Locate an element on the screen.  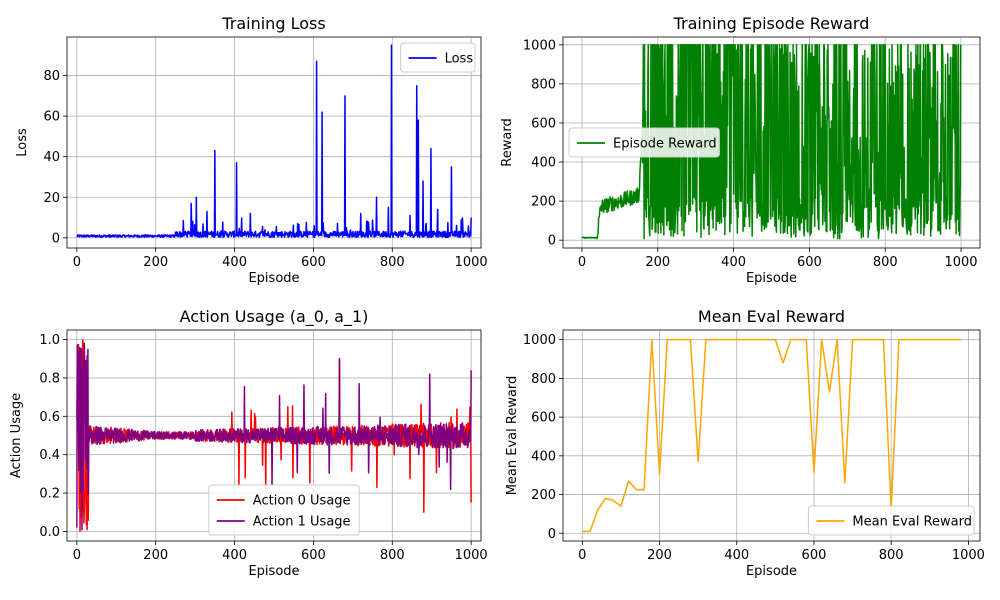
legend-entry: Action 0 Usage is located at coordinates (302, 501).